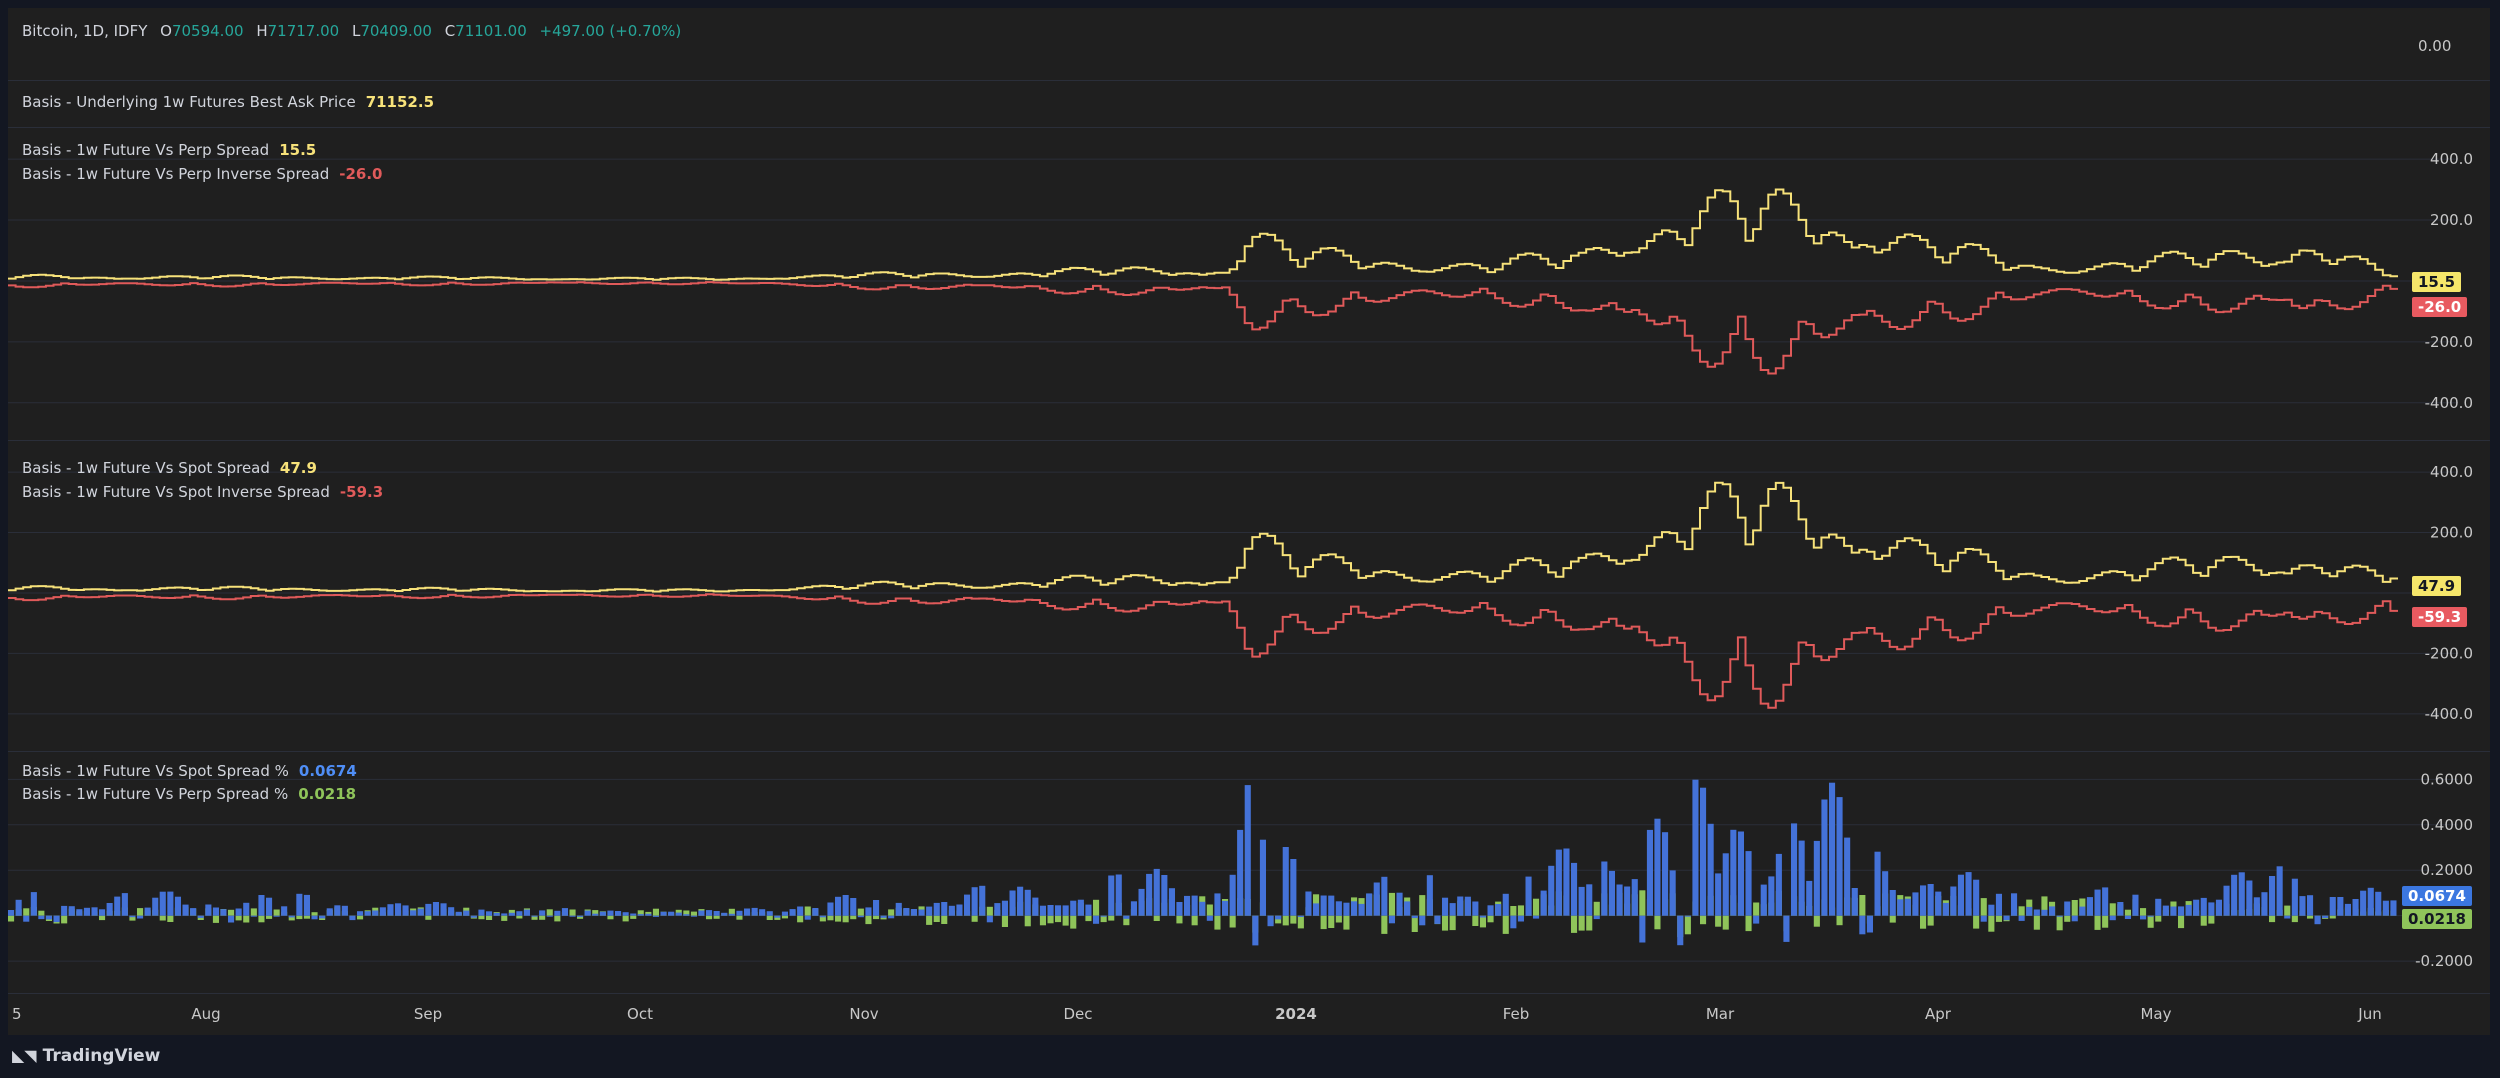 This screenshot has height=1078, width=2500. I want to click on ask-price-pane, so click(1249, 104).